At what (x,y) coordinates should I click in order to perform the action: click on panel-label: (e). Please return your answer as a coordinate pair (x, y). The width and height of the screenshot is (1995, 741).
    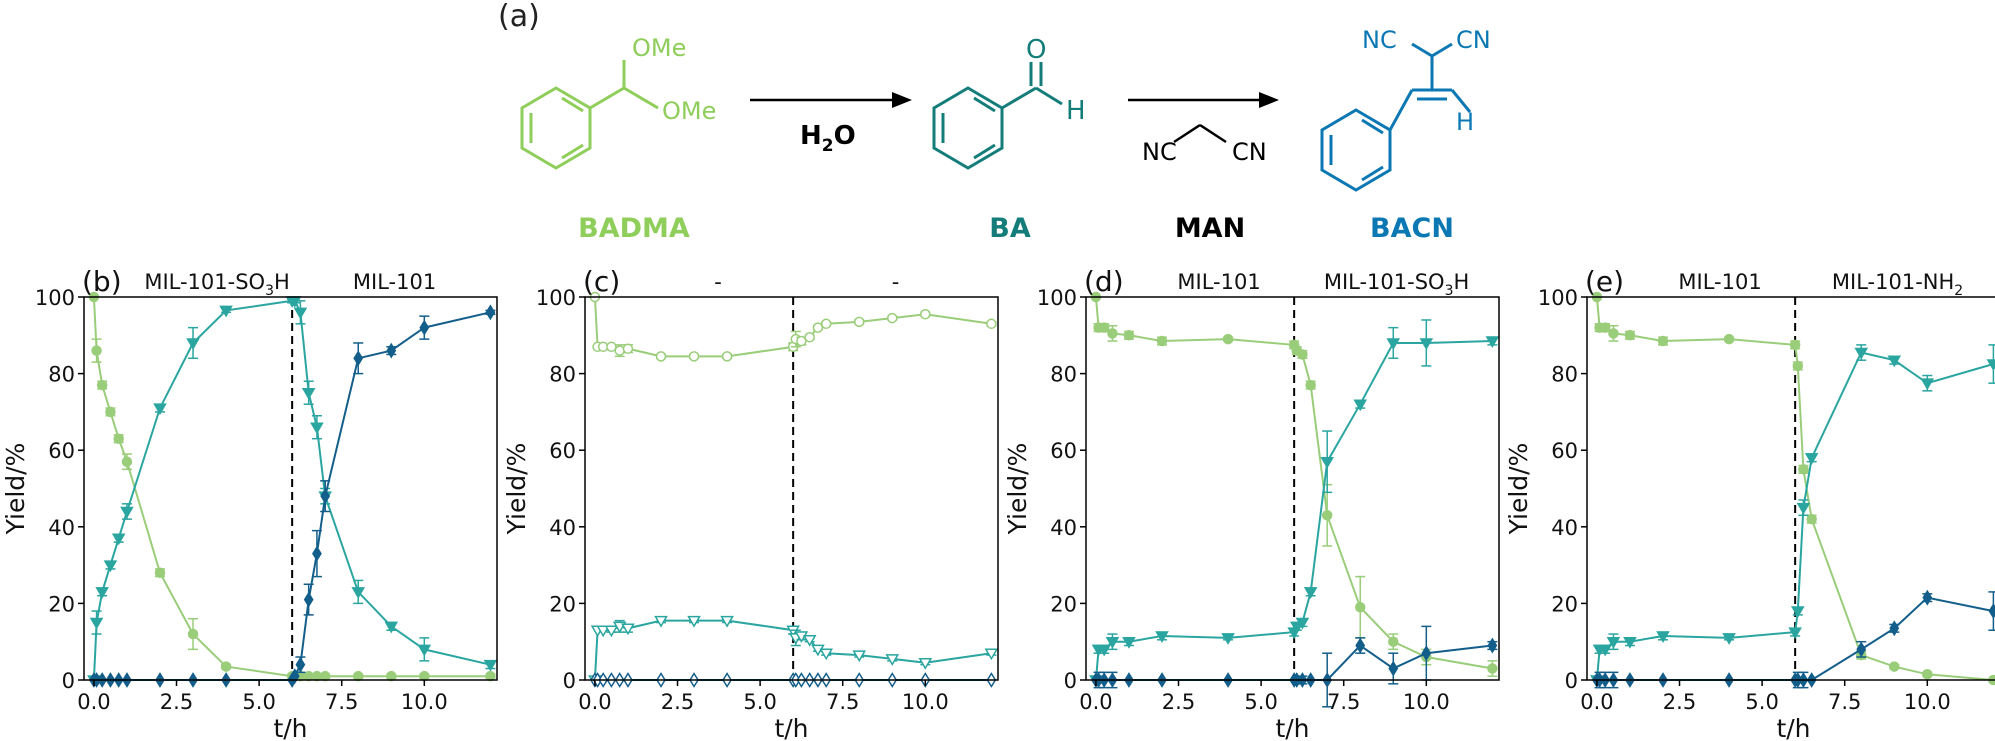
    Looking at the image, I should click on (1604, 281).